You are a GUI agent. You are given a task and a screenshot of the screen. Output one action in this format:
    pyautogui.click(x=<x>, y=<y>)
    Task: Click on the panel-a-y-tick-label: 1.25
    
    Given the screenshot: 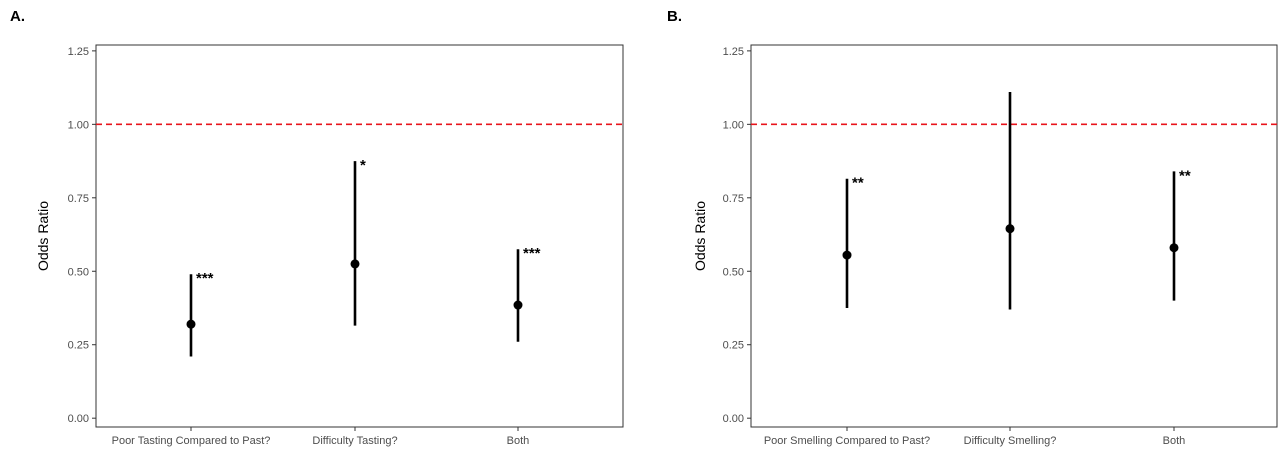 What is the action you would take?
    pyautogui.click(x=78, y=52)
    